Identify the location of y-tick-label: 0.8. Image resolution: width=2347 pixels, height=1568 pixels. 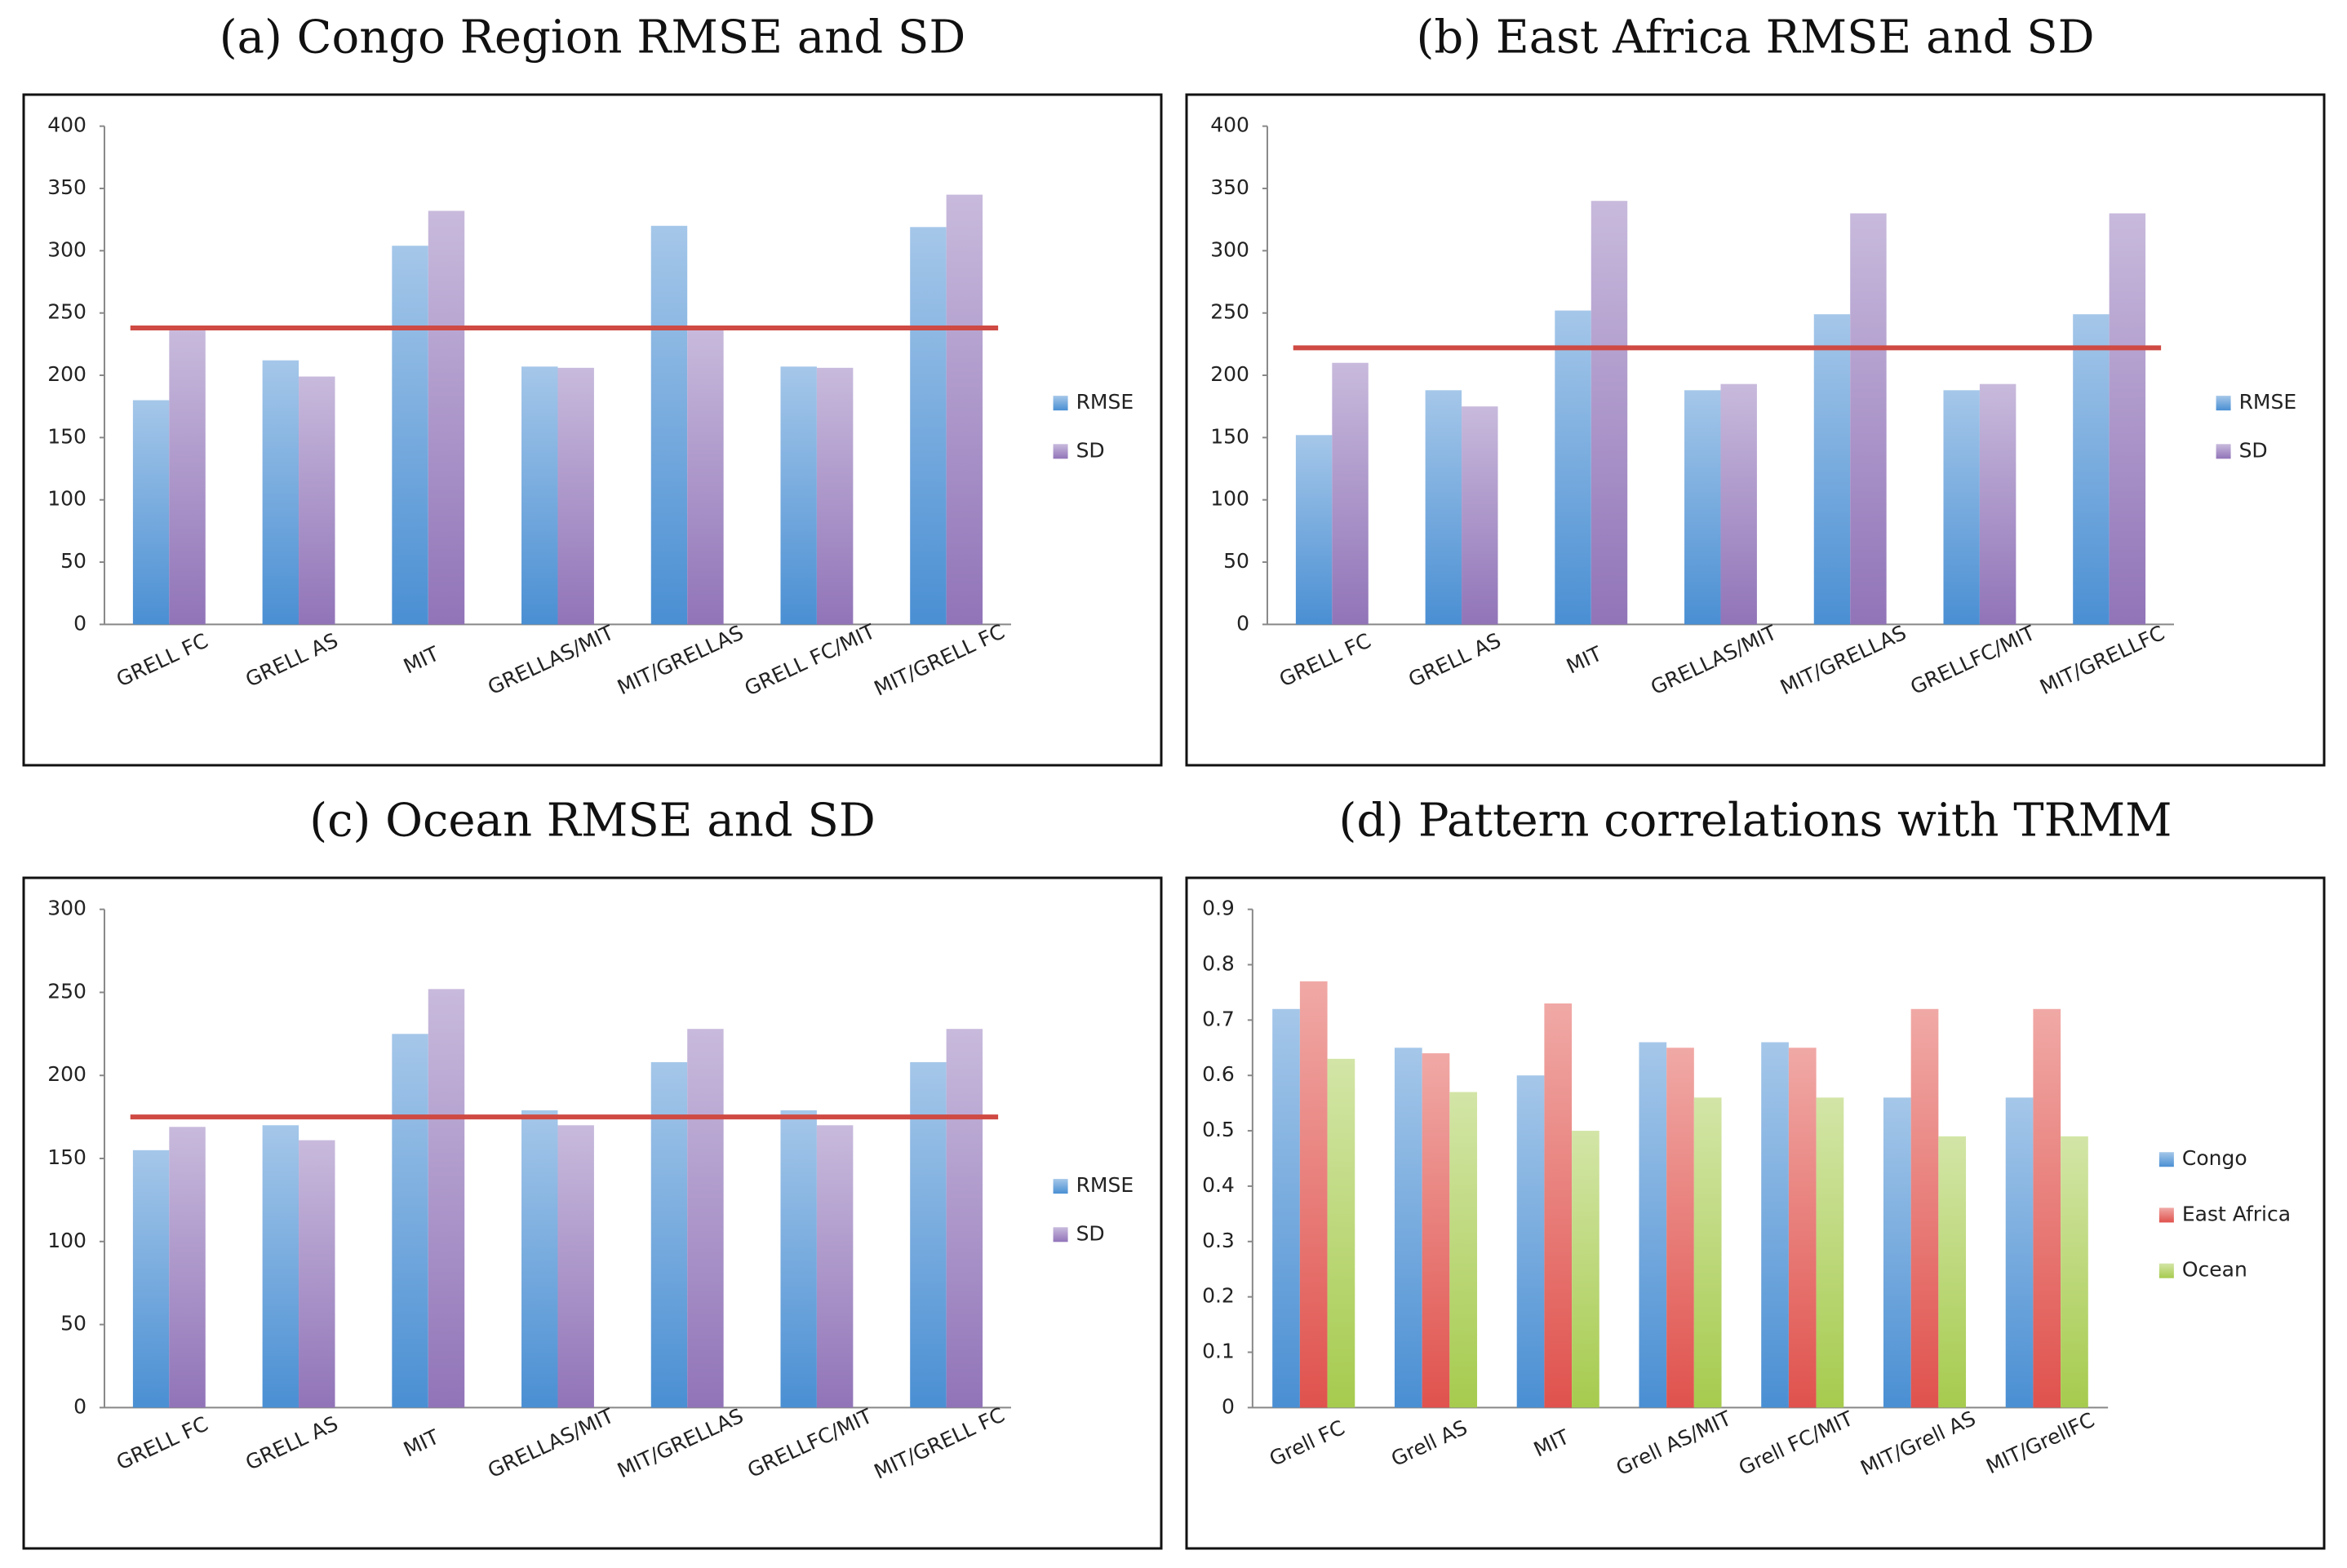
(1218, 963).